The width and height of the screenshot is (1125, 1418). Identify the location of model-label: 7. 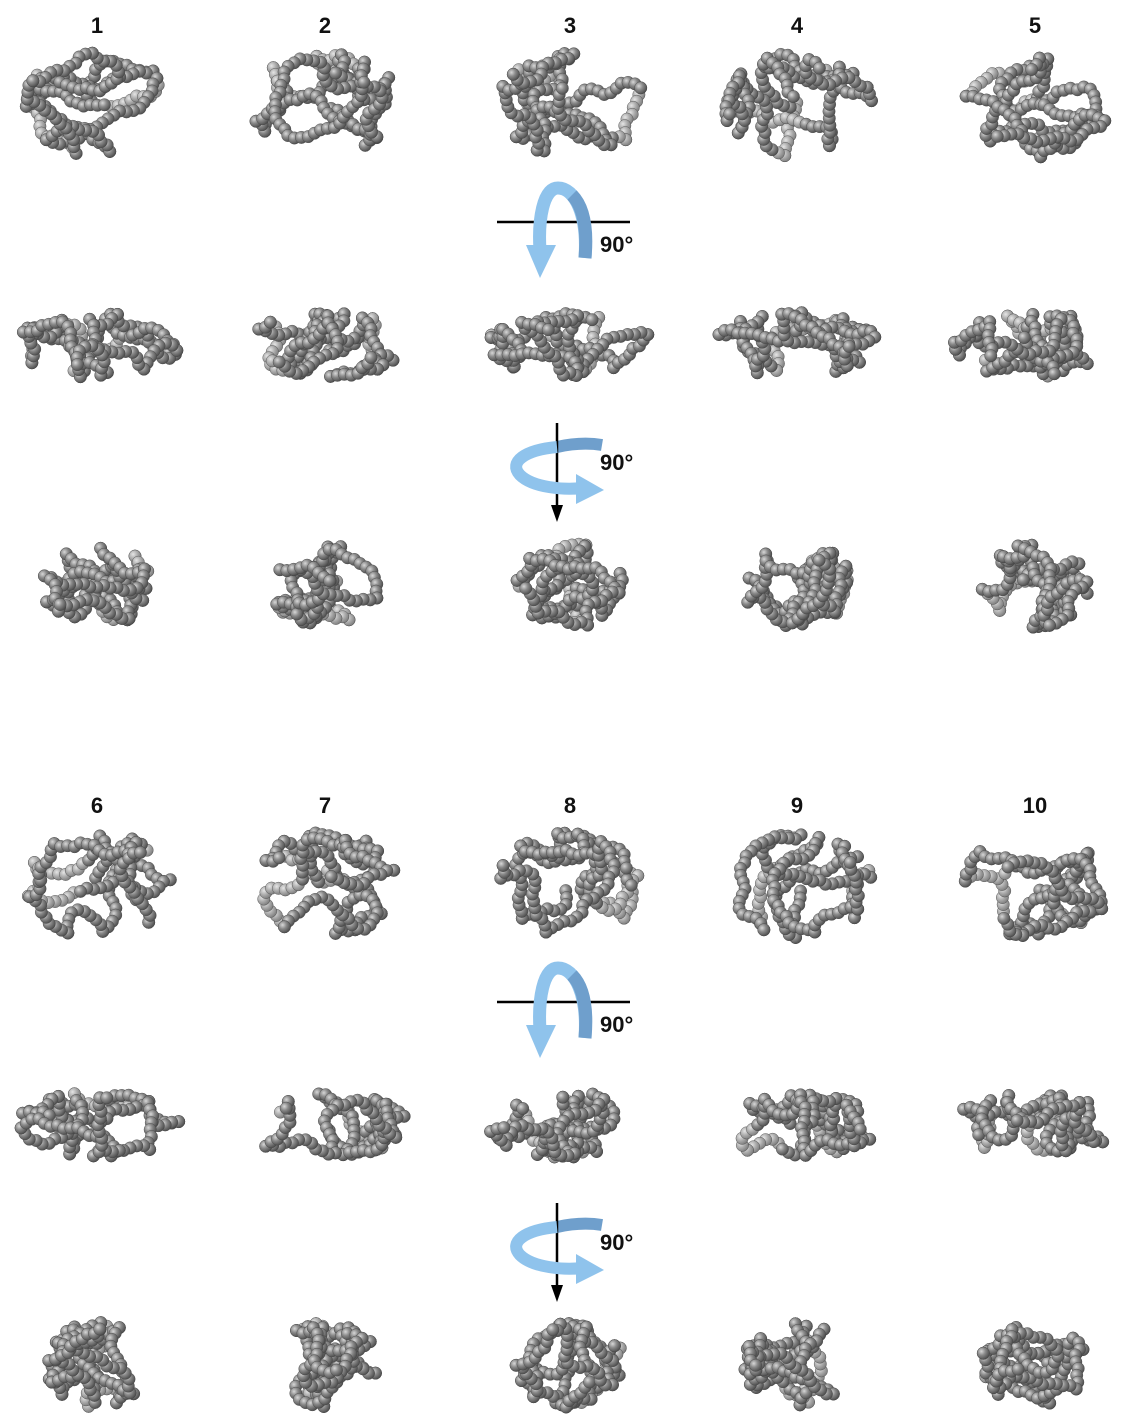
(325, 805).